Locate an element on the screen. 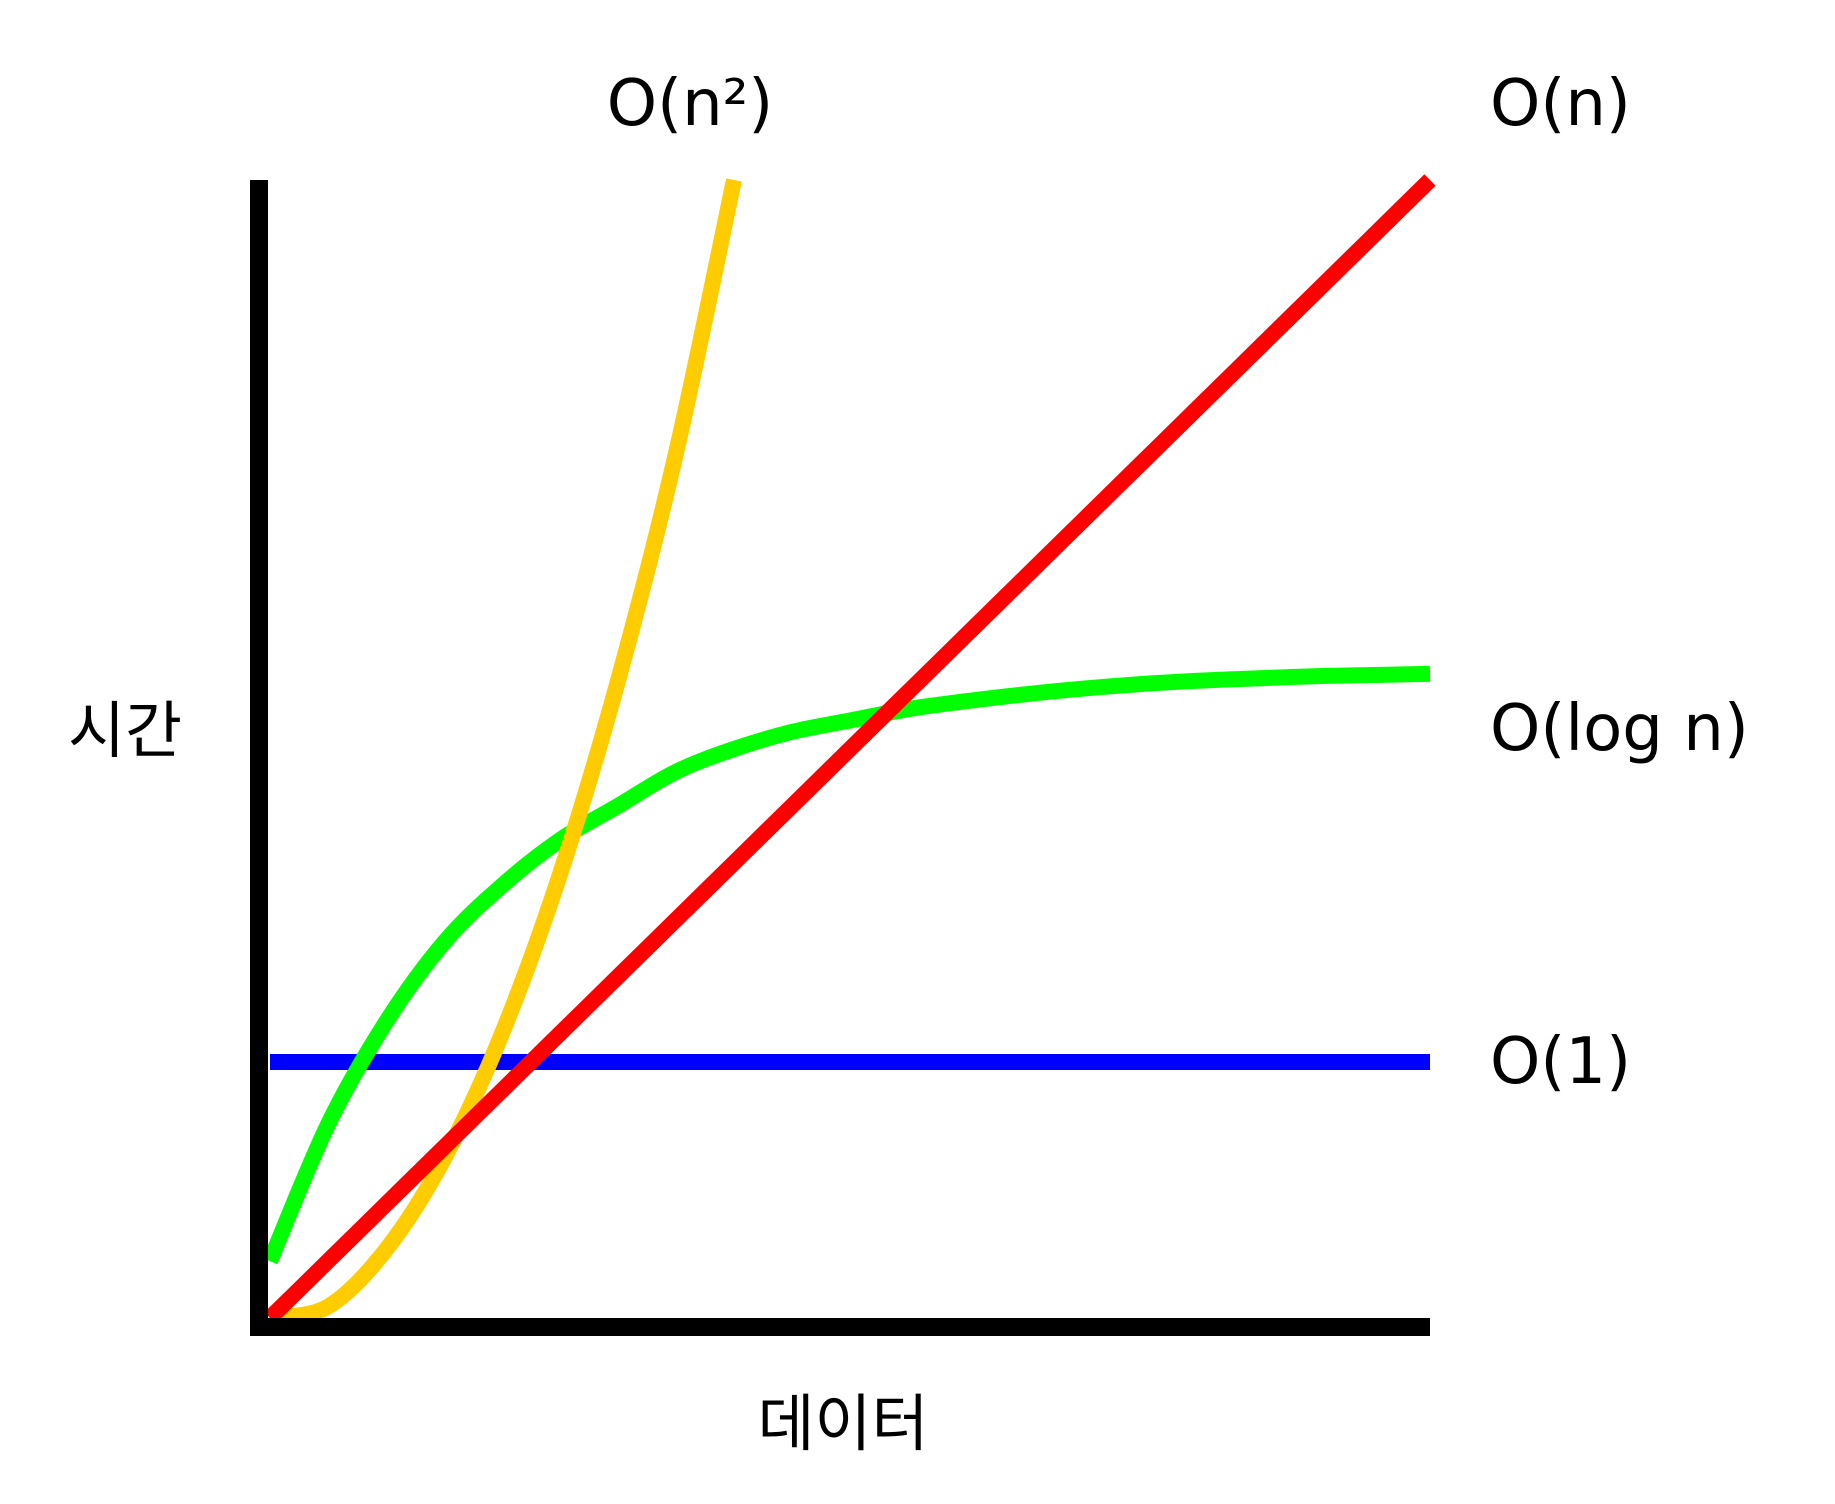  x-axis-label: 데이터 is located at coordinates (842, 1423).